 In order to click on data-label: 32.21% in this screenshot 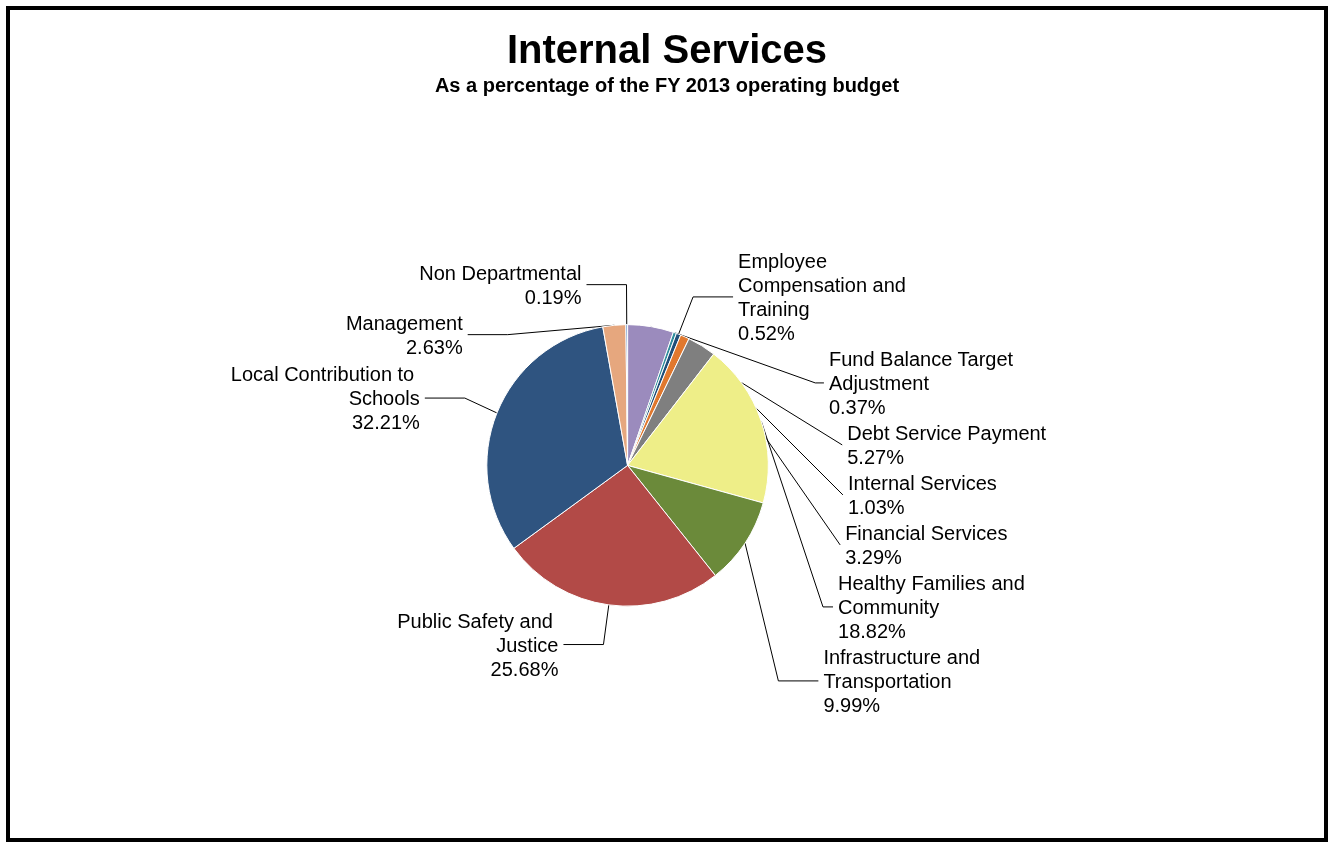, I will do `click(386, 422)`.